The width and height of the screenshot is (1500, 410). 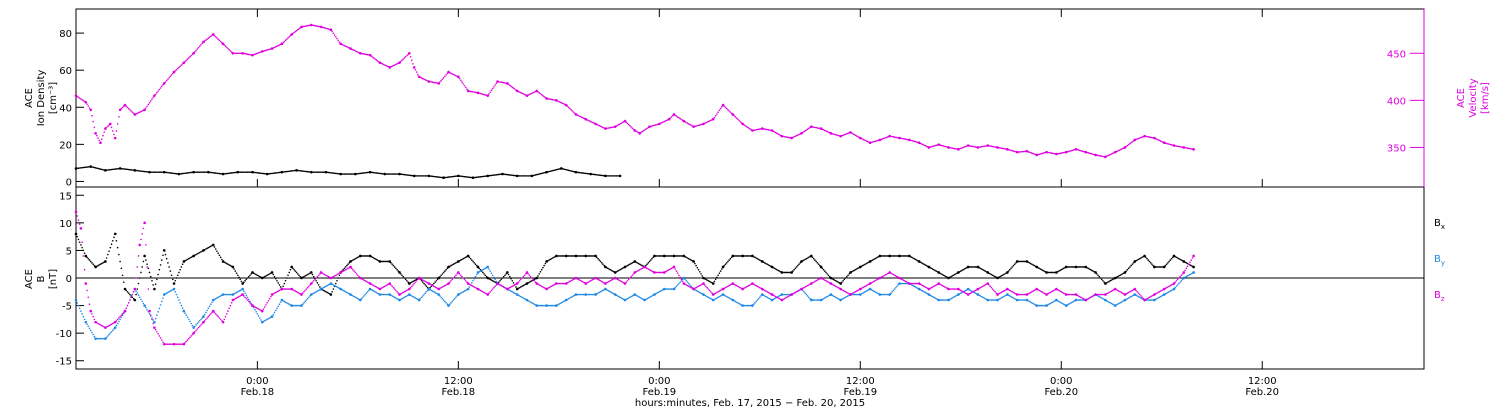 What do you see at coordinates (634, 302) in the screenshot?
I see `by-series` at bounding box center [634, 302].